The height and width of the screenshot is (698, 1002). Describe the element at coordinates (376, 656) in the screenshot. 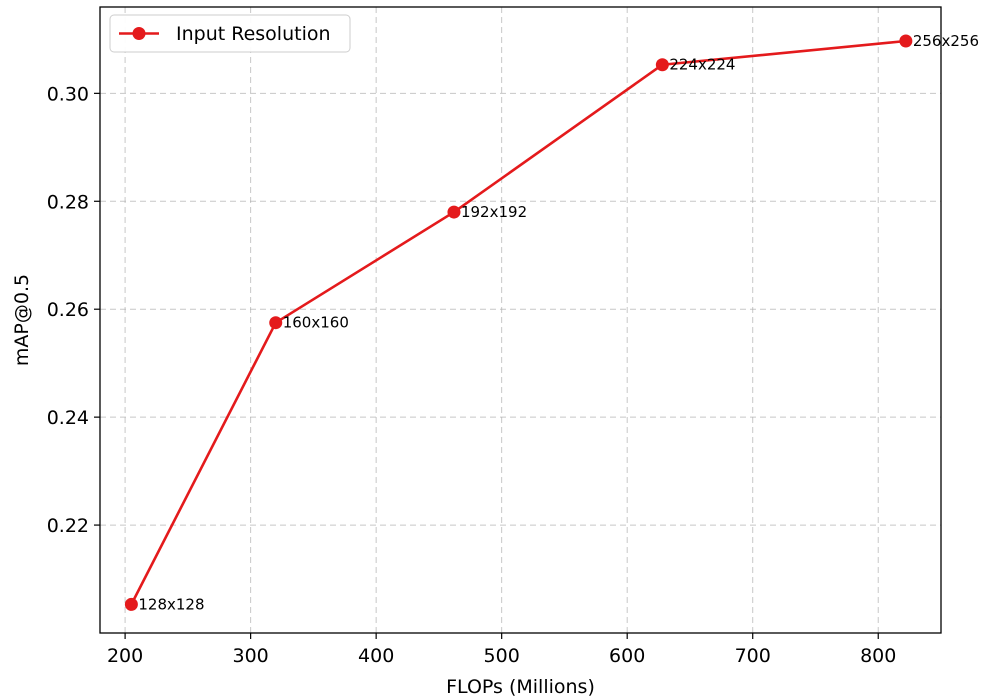

I see `x-tick-label: 400` at that location.